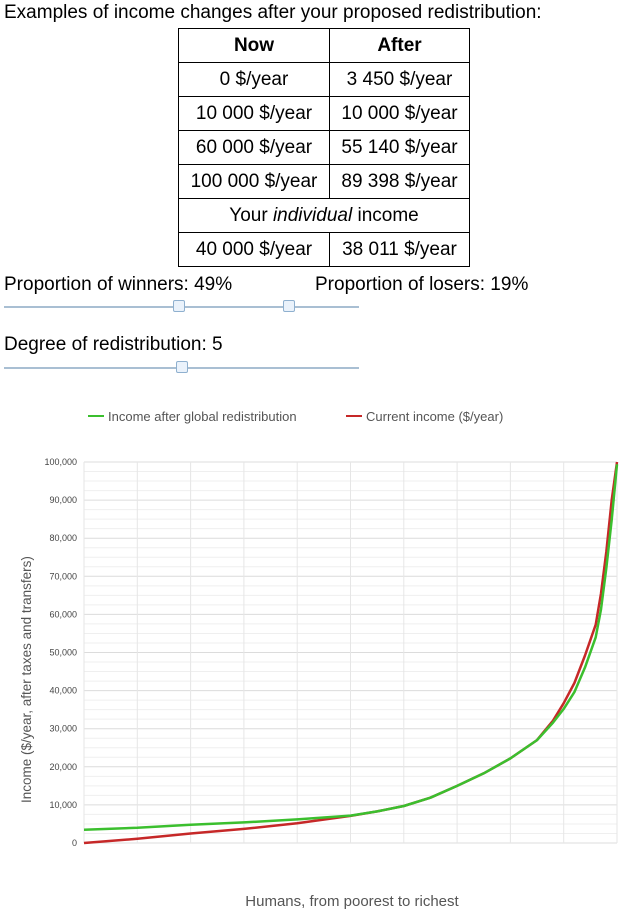  I want to click on individual-now-cell: 40 000 $/year, so click(254, 249).